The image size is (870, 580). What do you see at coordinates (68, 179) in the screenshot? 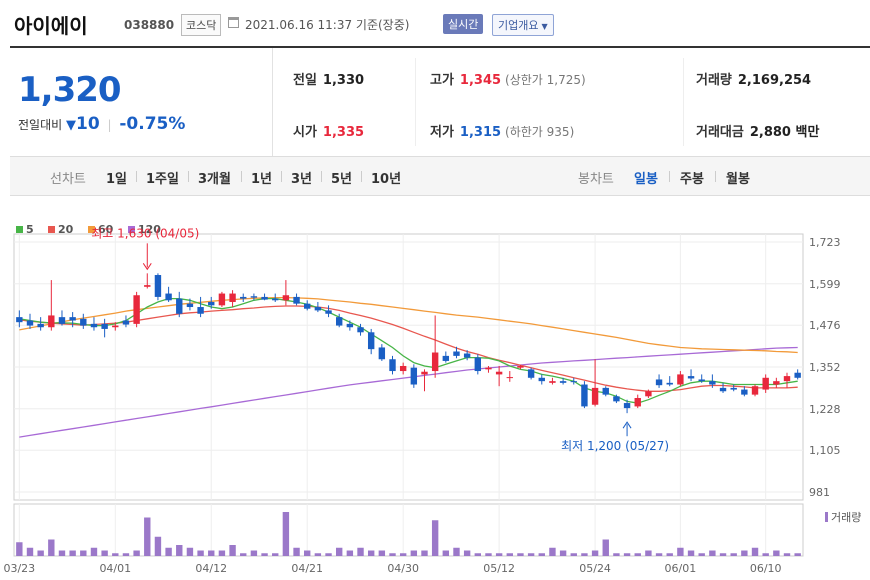
I see `line-chart-label: 선차트` at bounding box center [68, 179].